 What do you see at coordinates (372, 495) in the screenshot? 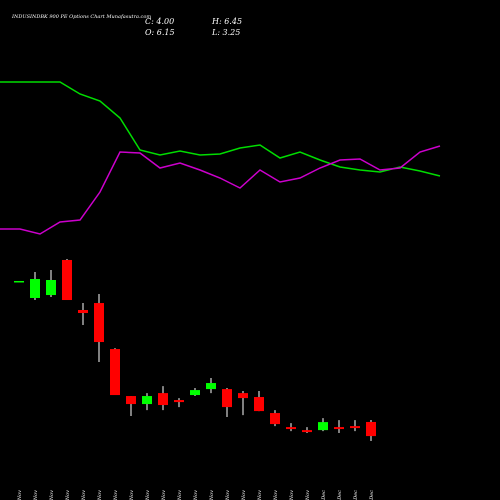
I see `x-tick-label: 04 Dec` at bounding box center [372, 495].